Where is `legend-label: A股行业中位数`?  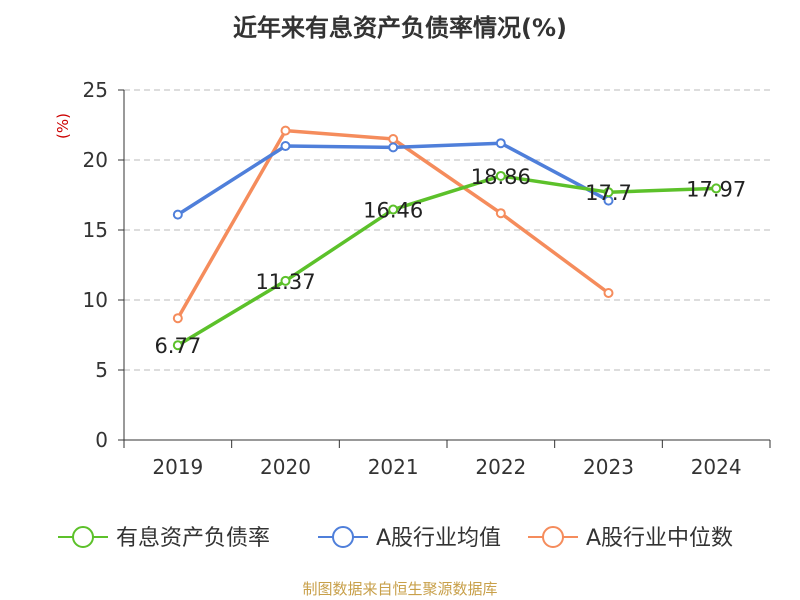 legend-label: A股行业中位数 is located at coordinates (659, 538).